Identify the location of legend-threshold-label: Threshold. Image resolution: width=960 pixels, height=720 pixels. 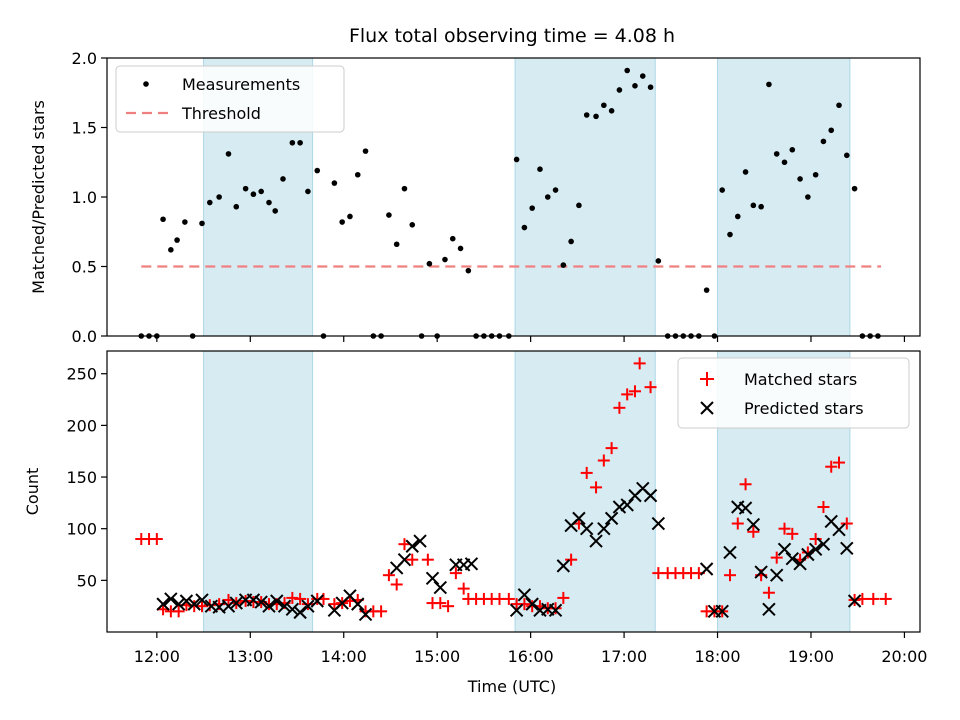
(221, 113).